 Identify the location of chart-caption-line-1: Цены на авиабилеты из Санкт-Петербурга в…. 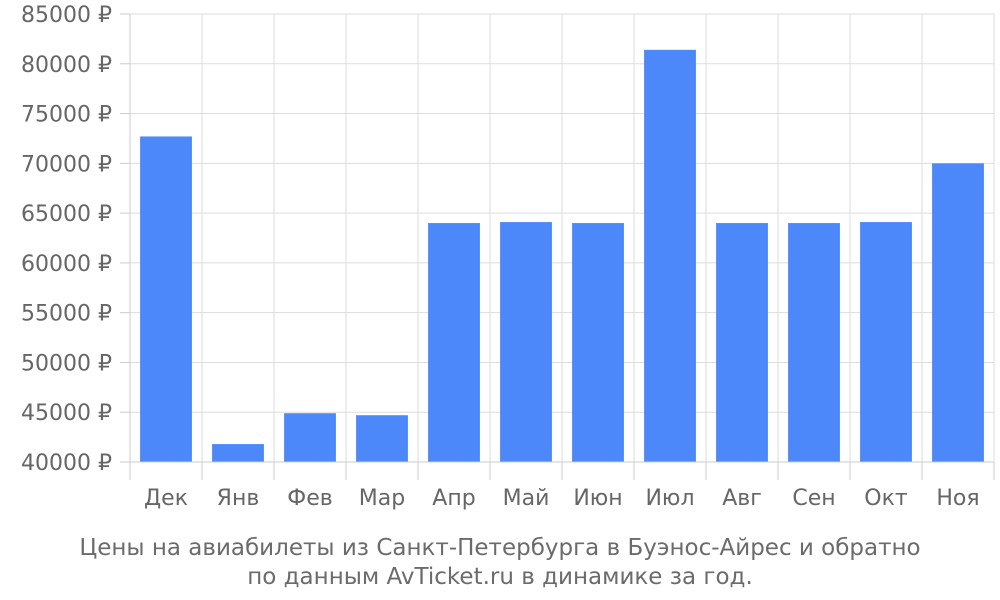
(500, 548).